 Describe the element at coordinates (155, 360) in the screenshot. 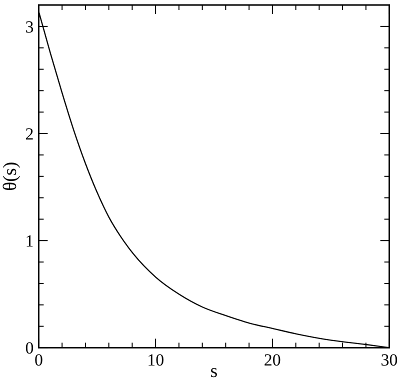

I see `x-tick-label: 10` at that location.